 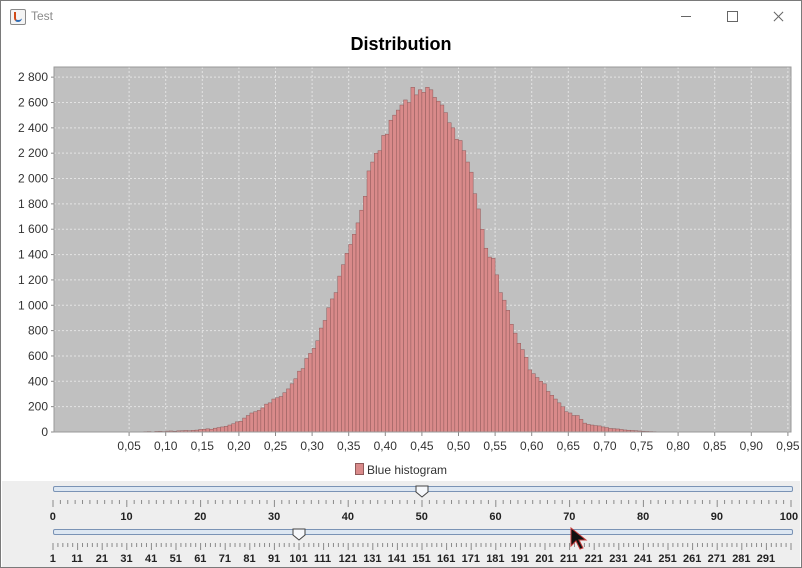 I want to click on close-button, so click(x=778, y=16).